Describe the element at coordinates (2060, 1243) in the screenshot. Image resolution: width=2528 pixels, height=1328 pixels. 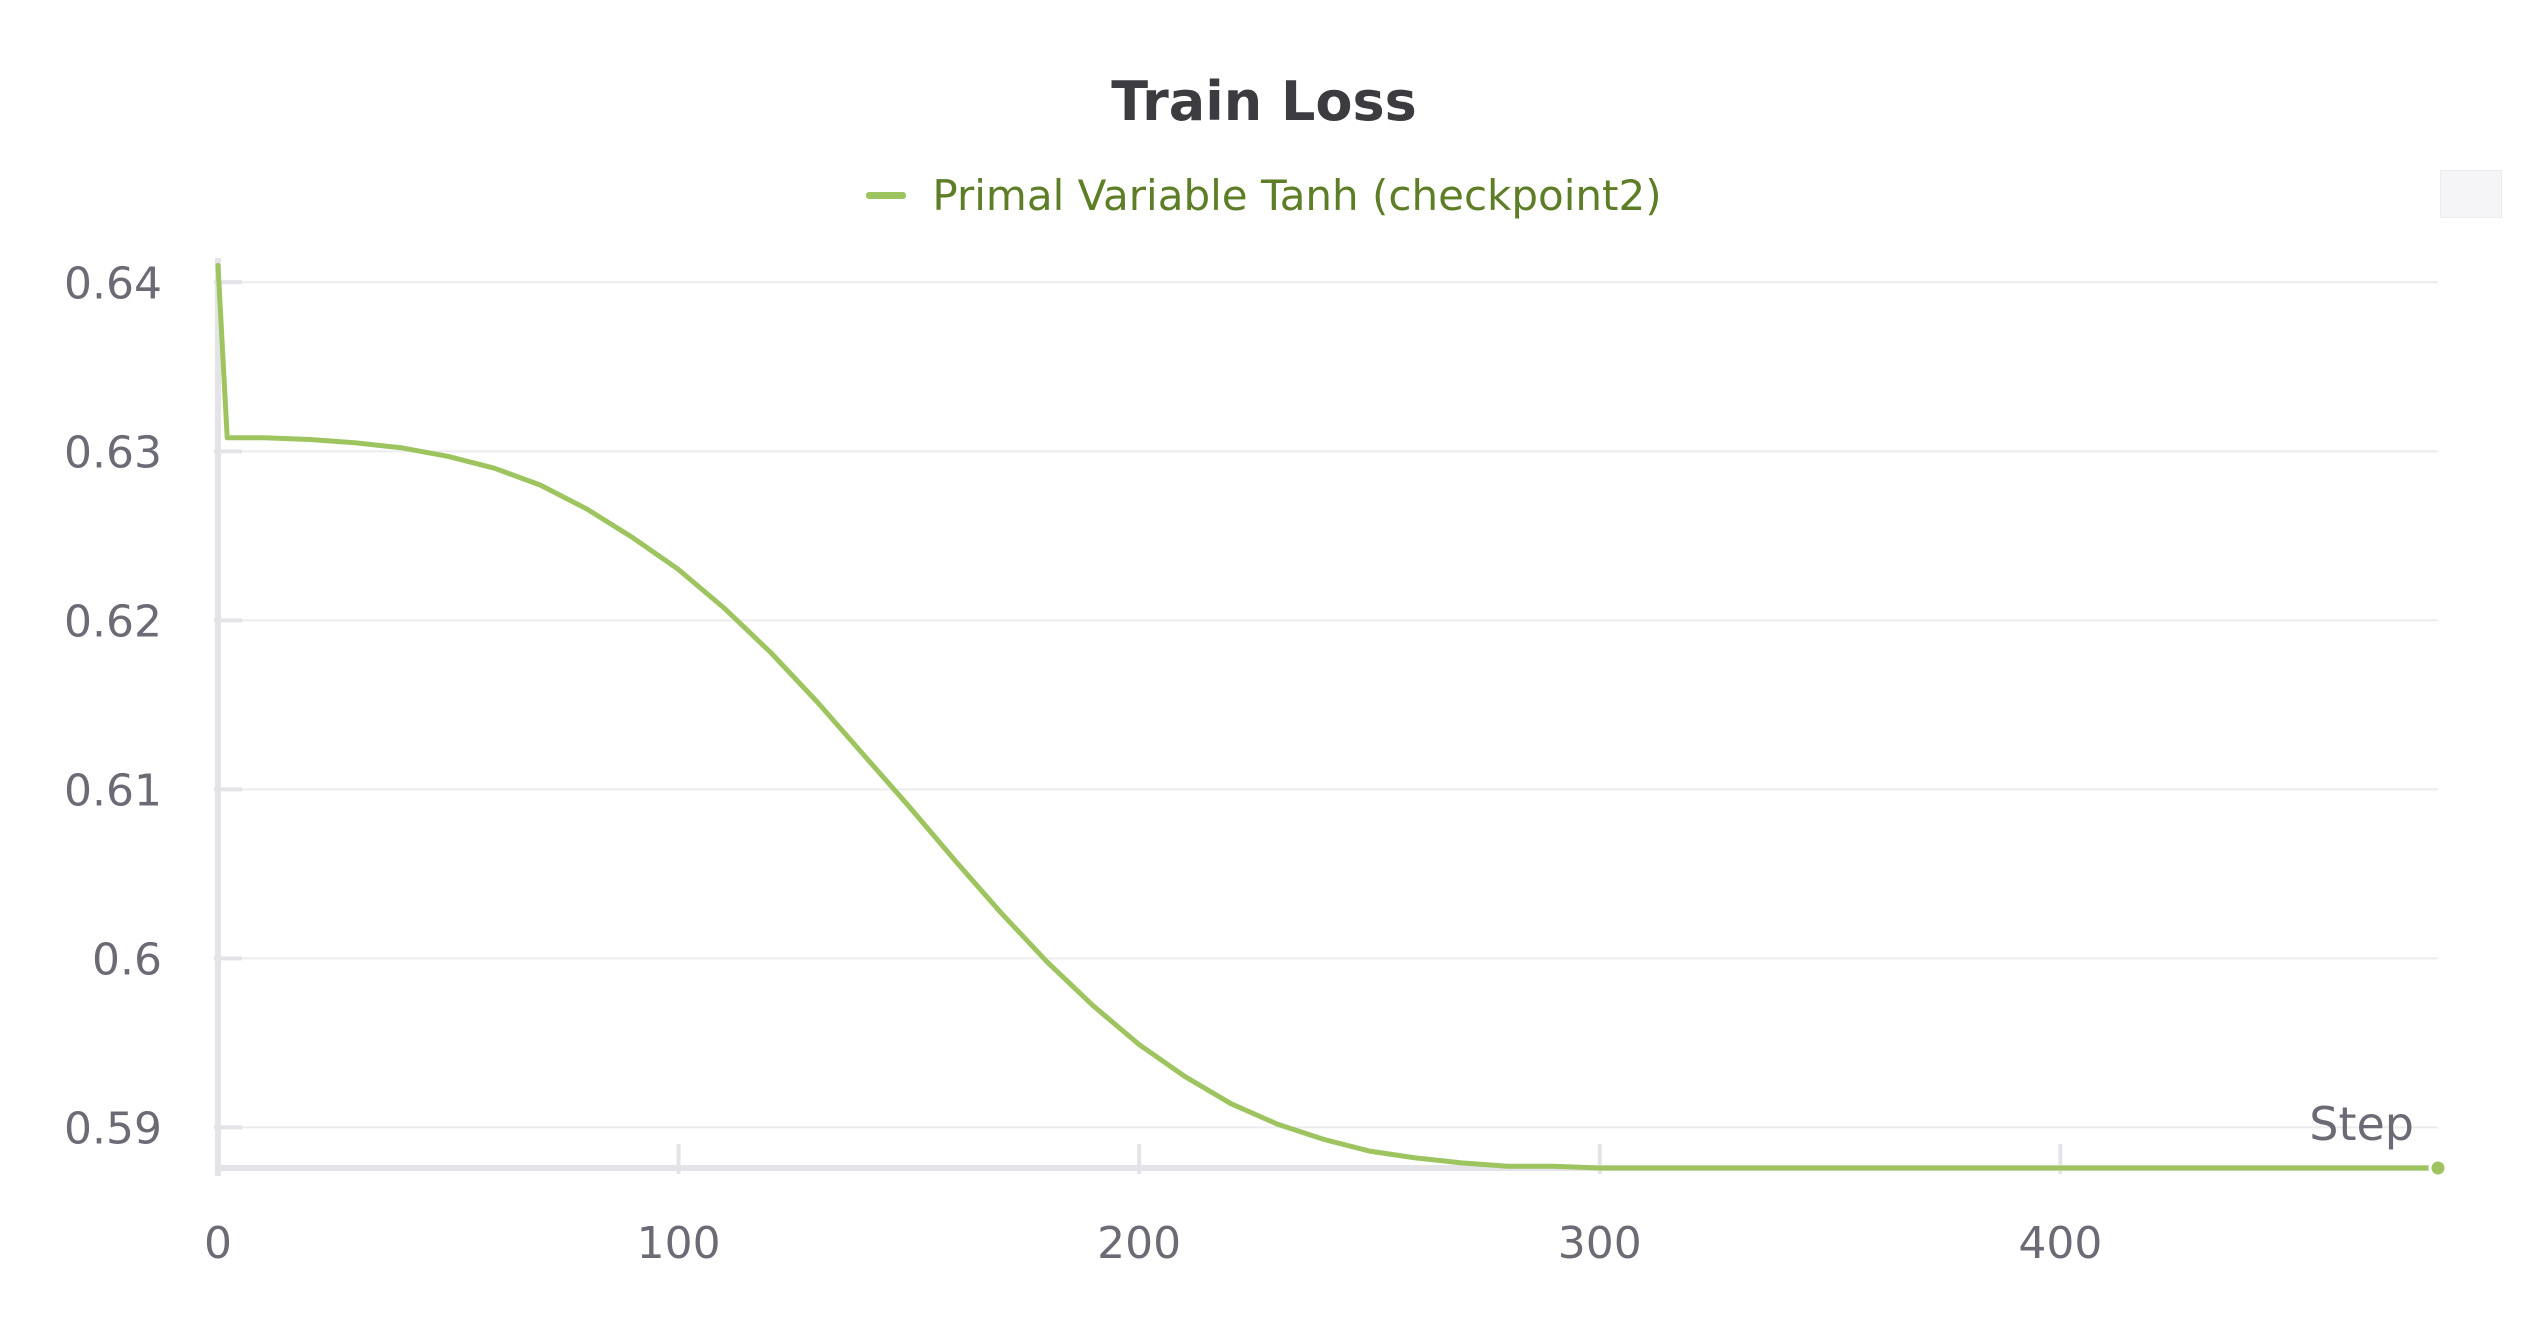
I see `x-tick-label: 400` at that location.